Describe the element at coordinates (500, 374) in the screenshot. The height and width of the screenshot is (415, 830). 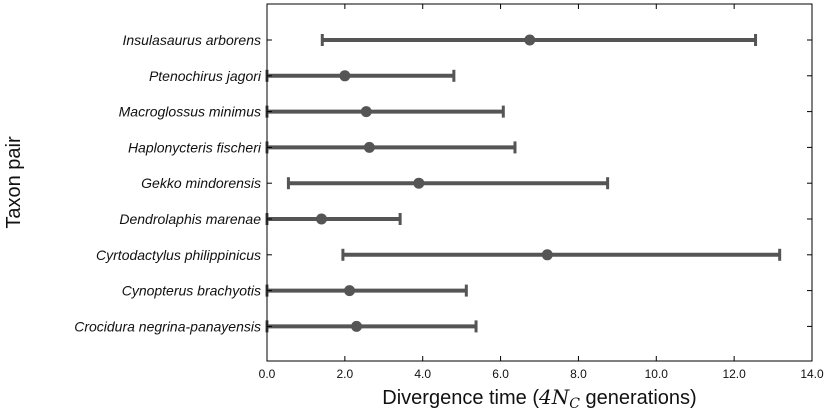
I see `x-tick-label: 6.0` at that location.